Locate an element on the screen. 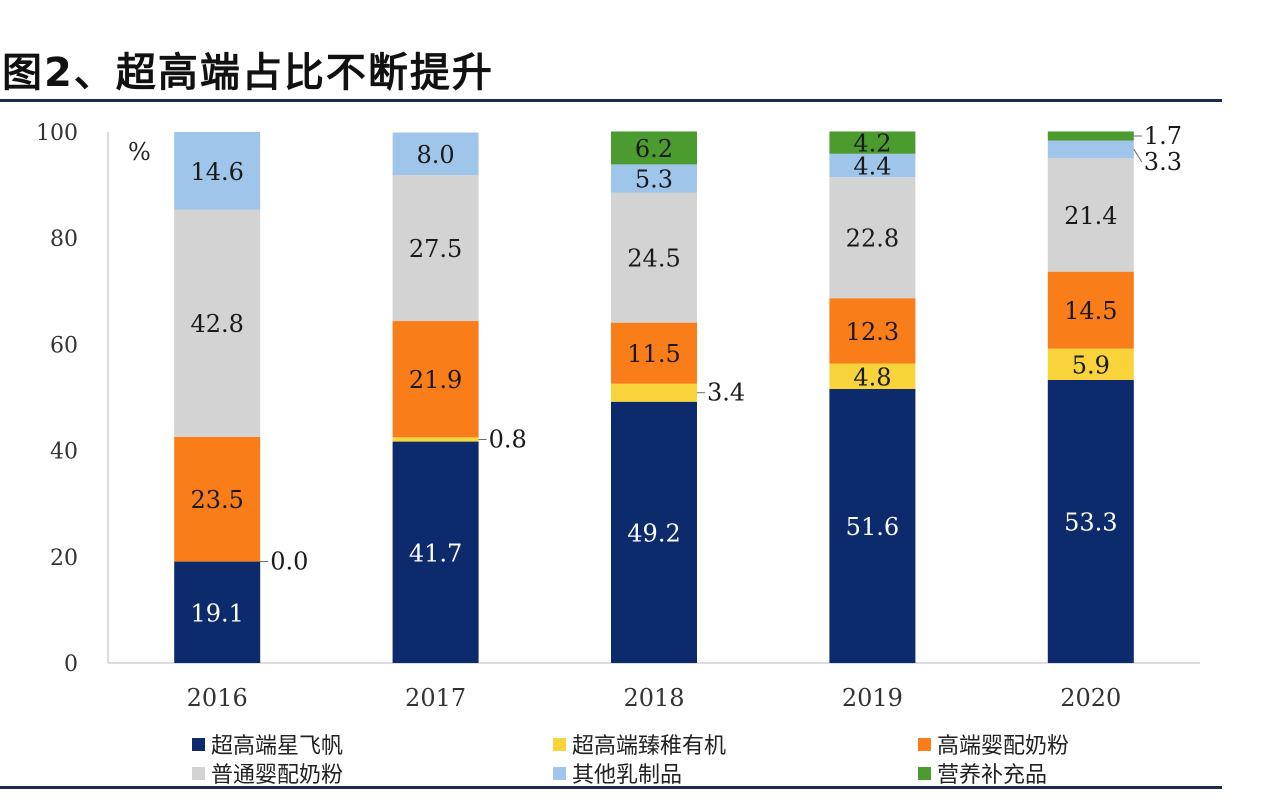  data-label: 51.6 is located at coordinates (872, 527).